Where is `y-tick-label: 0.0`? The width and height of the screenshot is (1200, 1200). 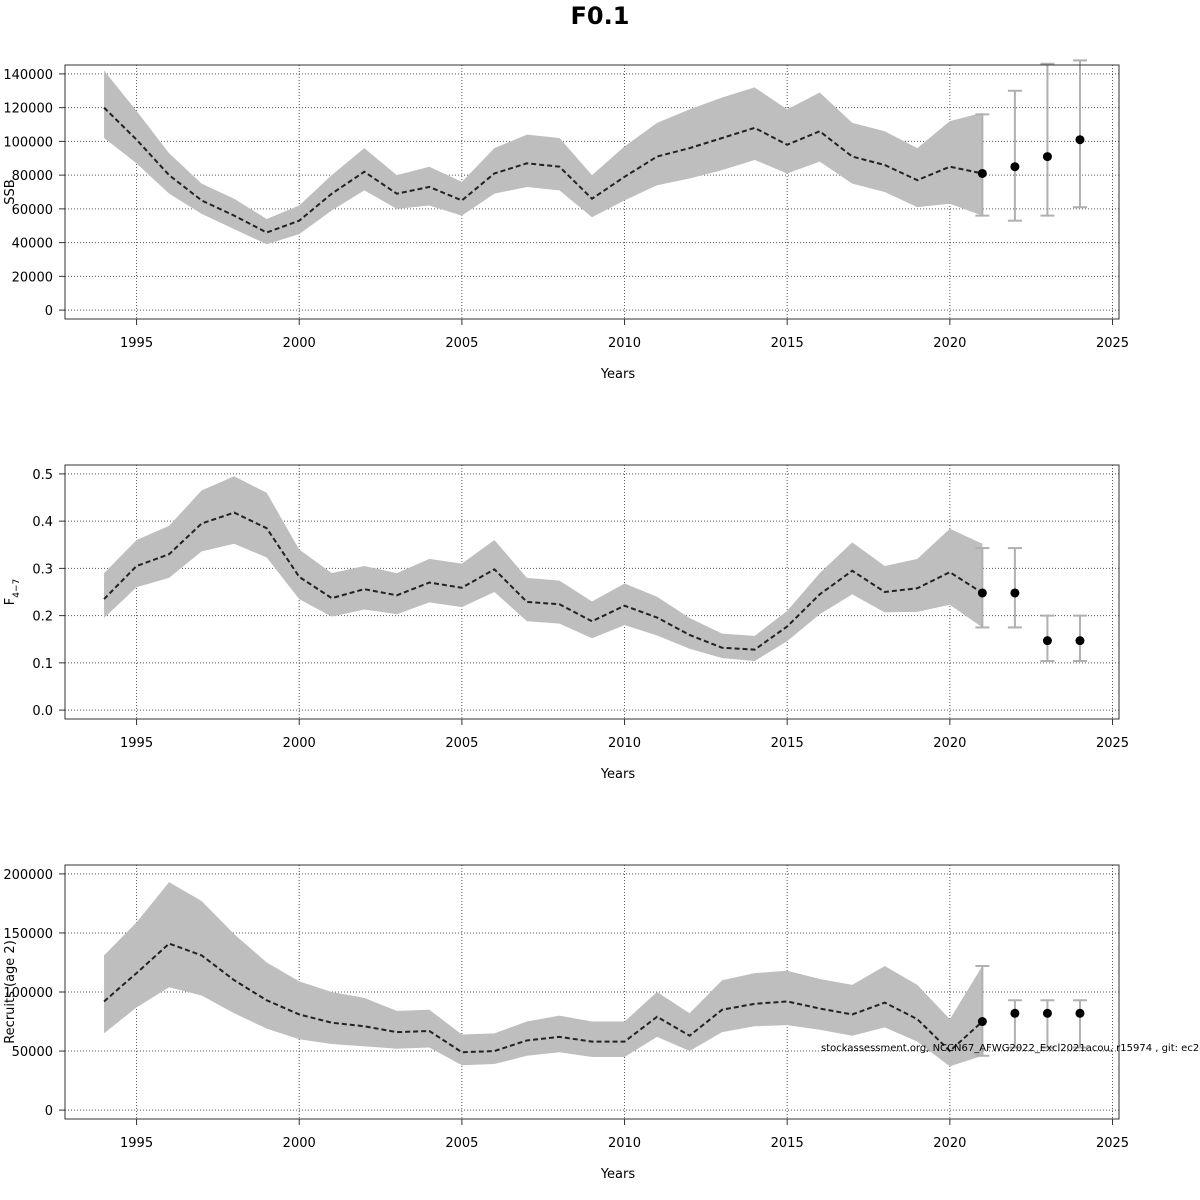 y-tick-label: 0.0 is located at coordinates (42, 711).